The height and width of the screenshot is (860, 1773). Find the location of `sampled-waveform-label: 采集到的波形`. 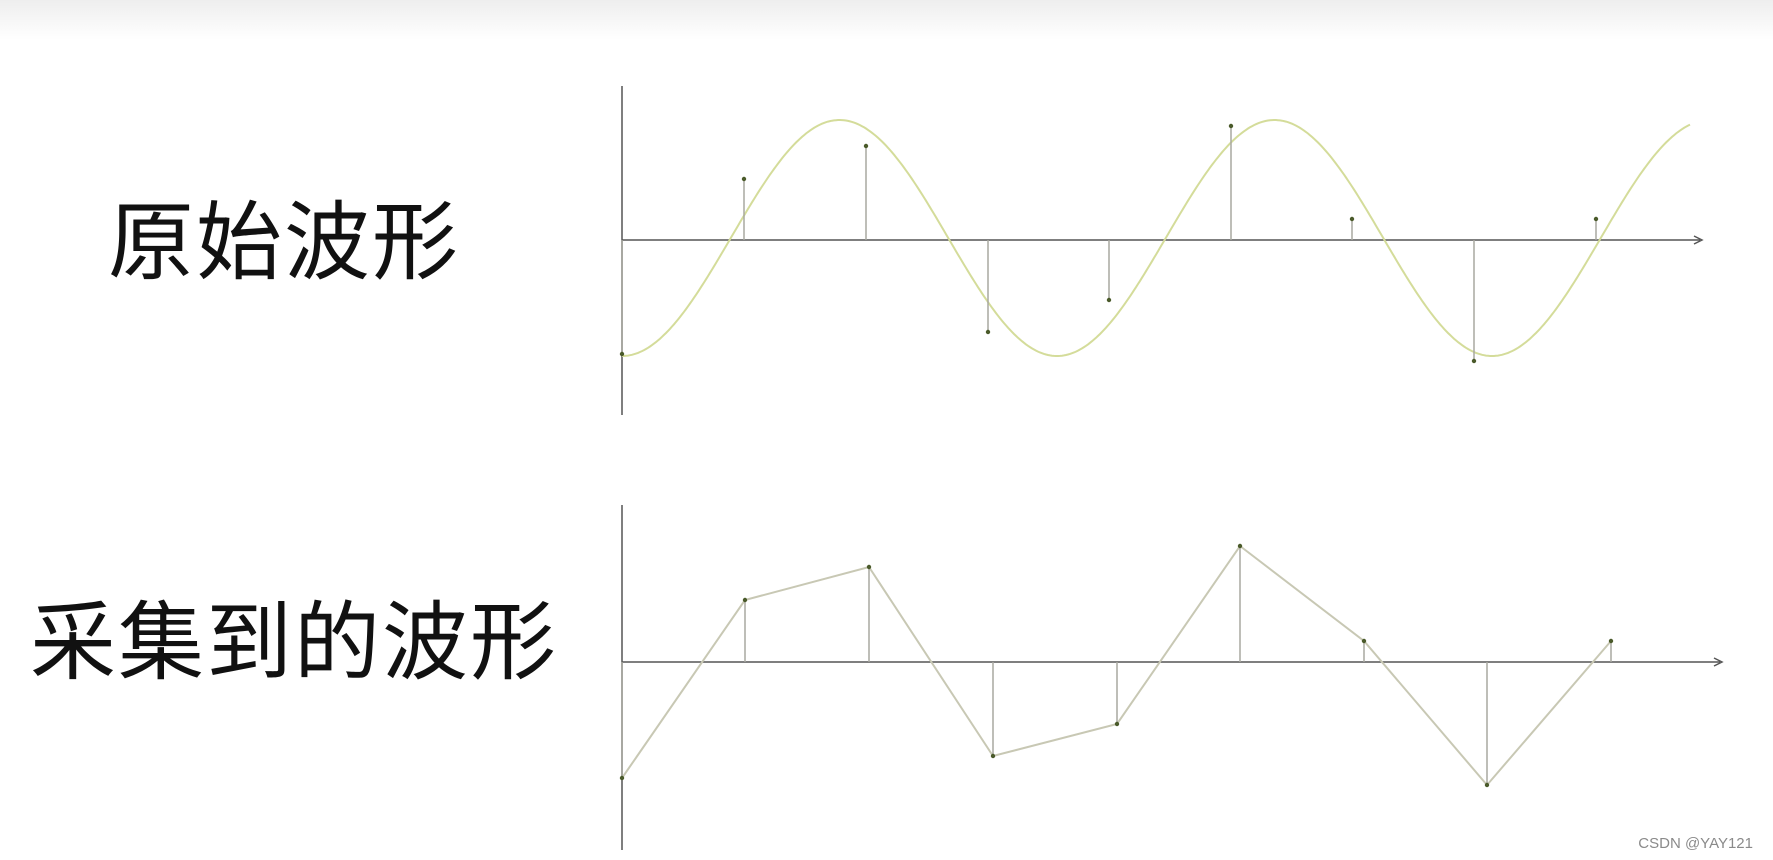

sampled-waveform-label: 采集到的波形 is located at coordinates (294, 643).